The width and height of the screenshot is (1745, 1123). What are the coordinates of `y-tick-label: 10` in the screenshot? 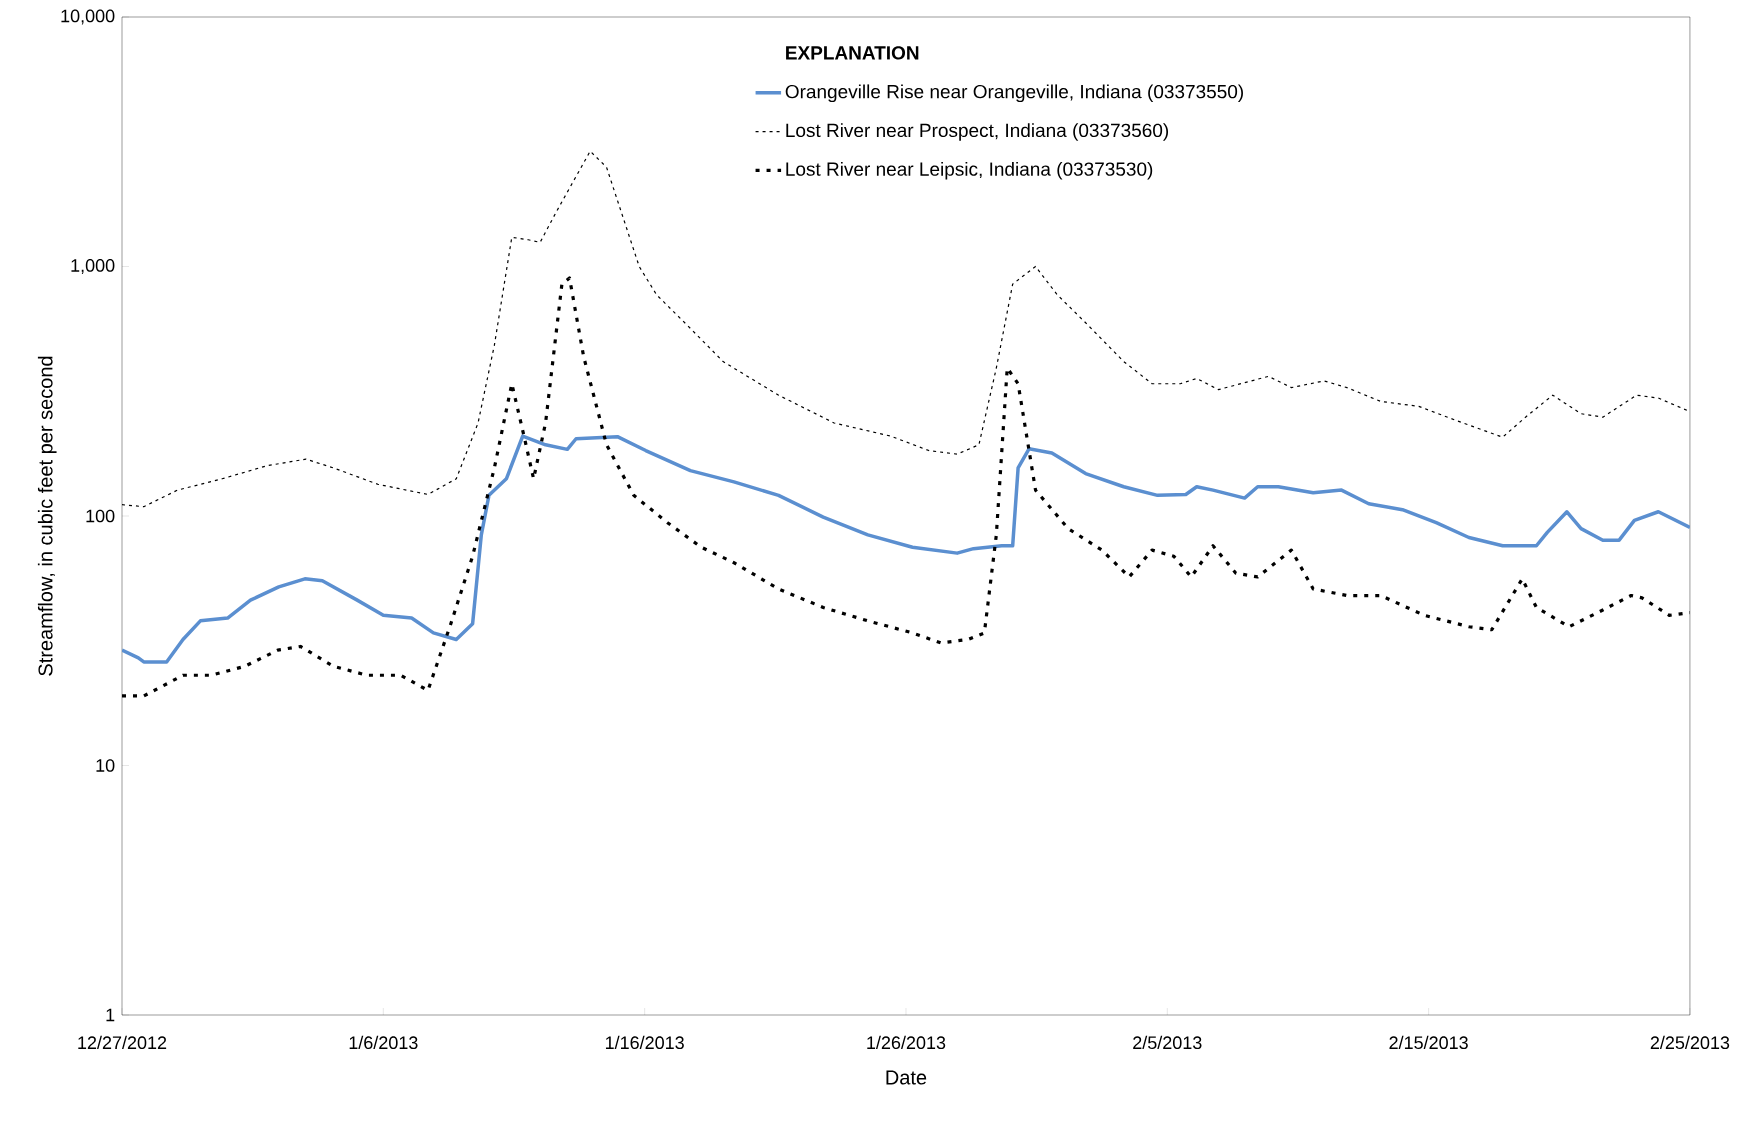 It's located at (105, 765).